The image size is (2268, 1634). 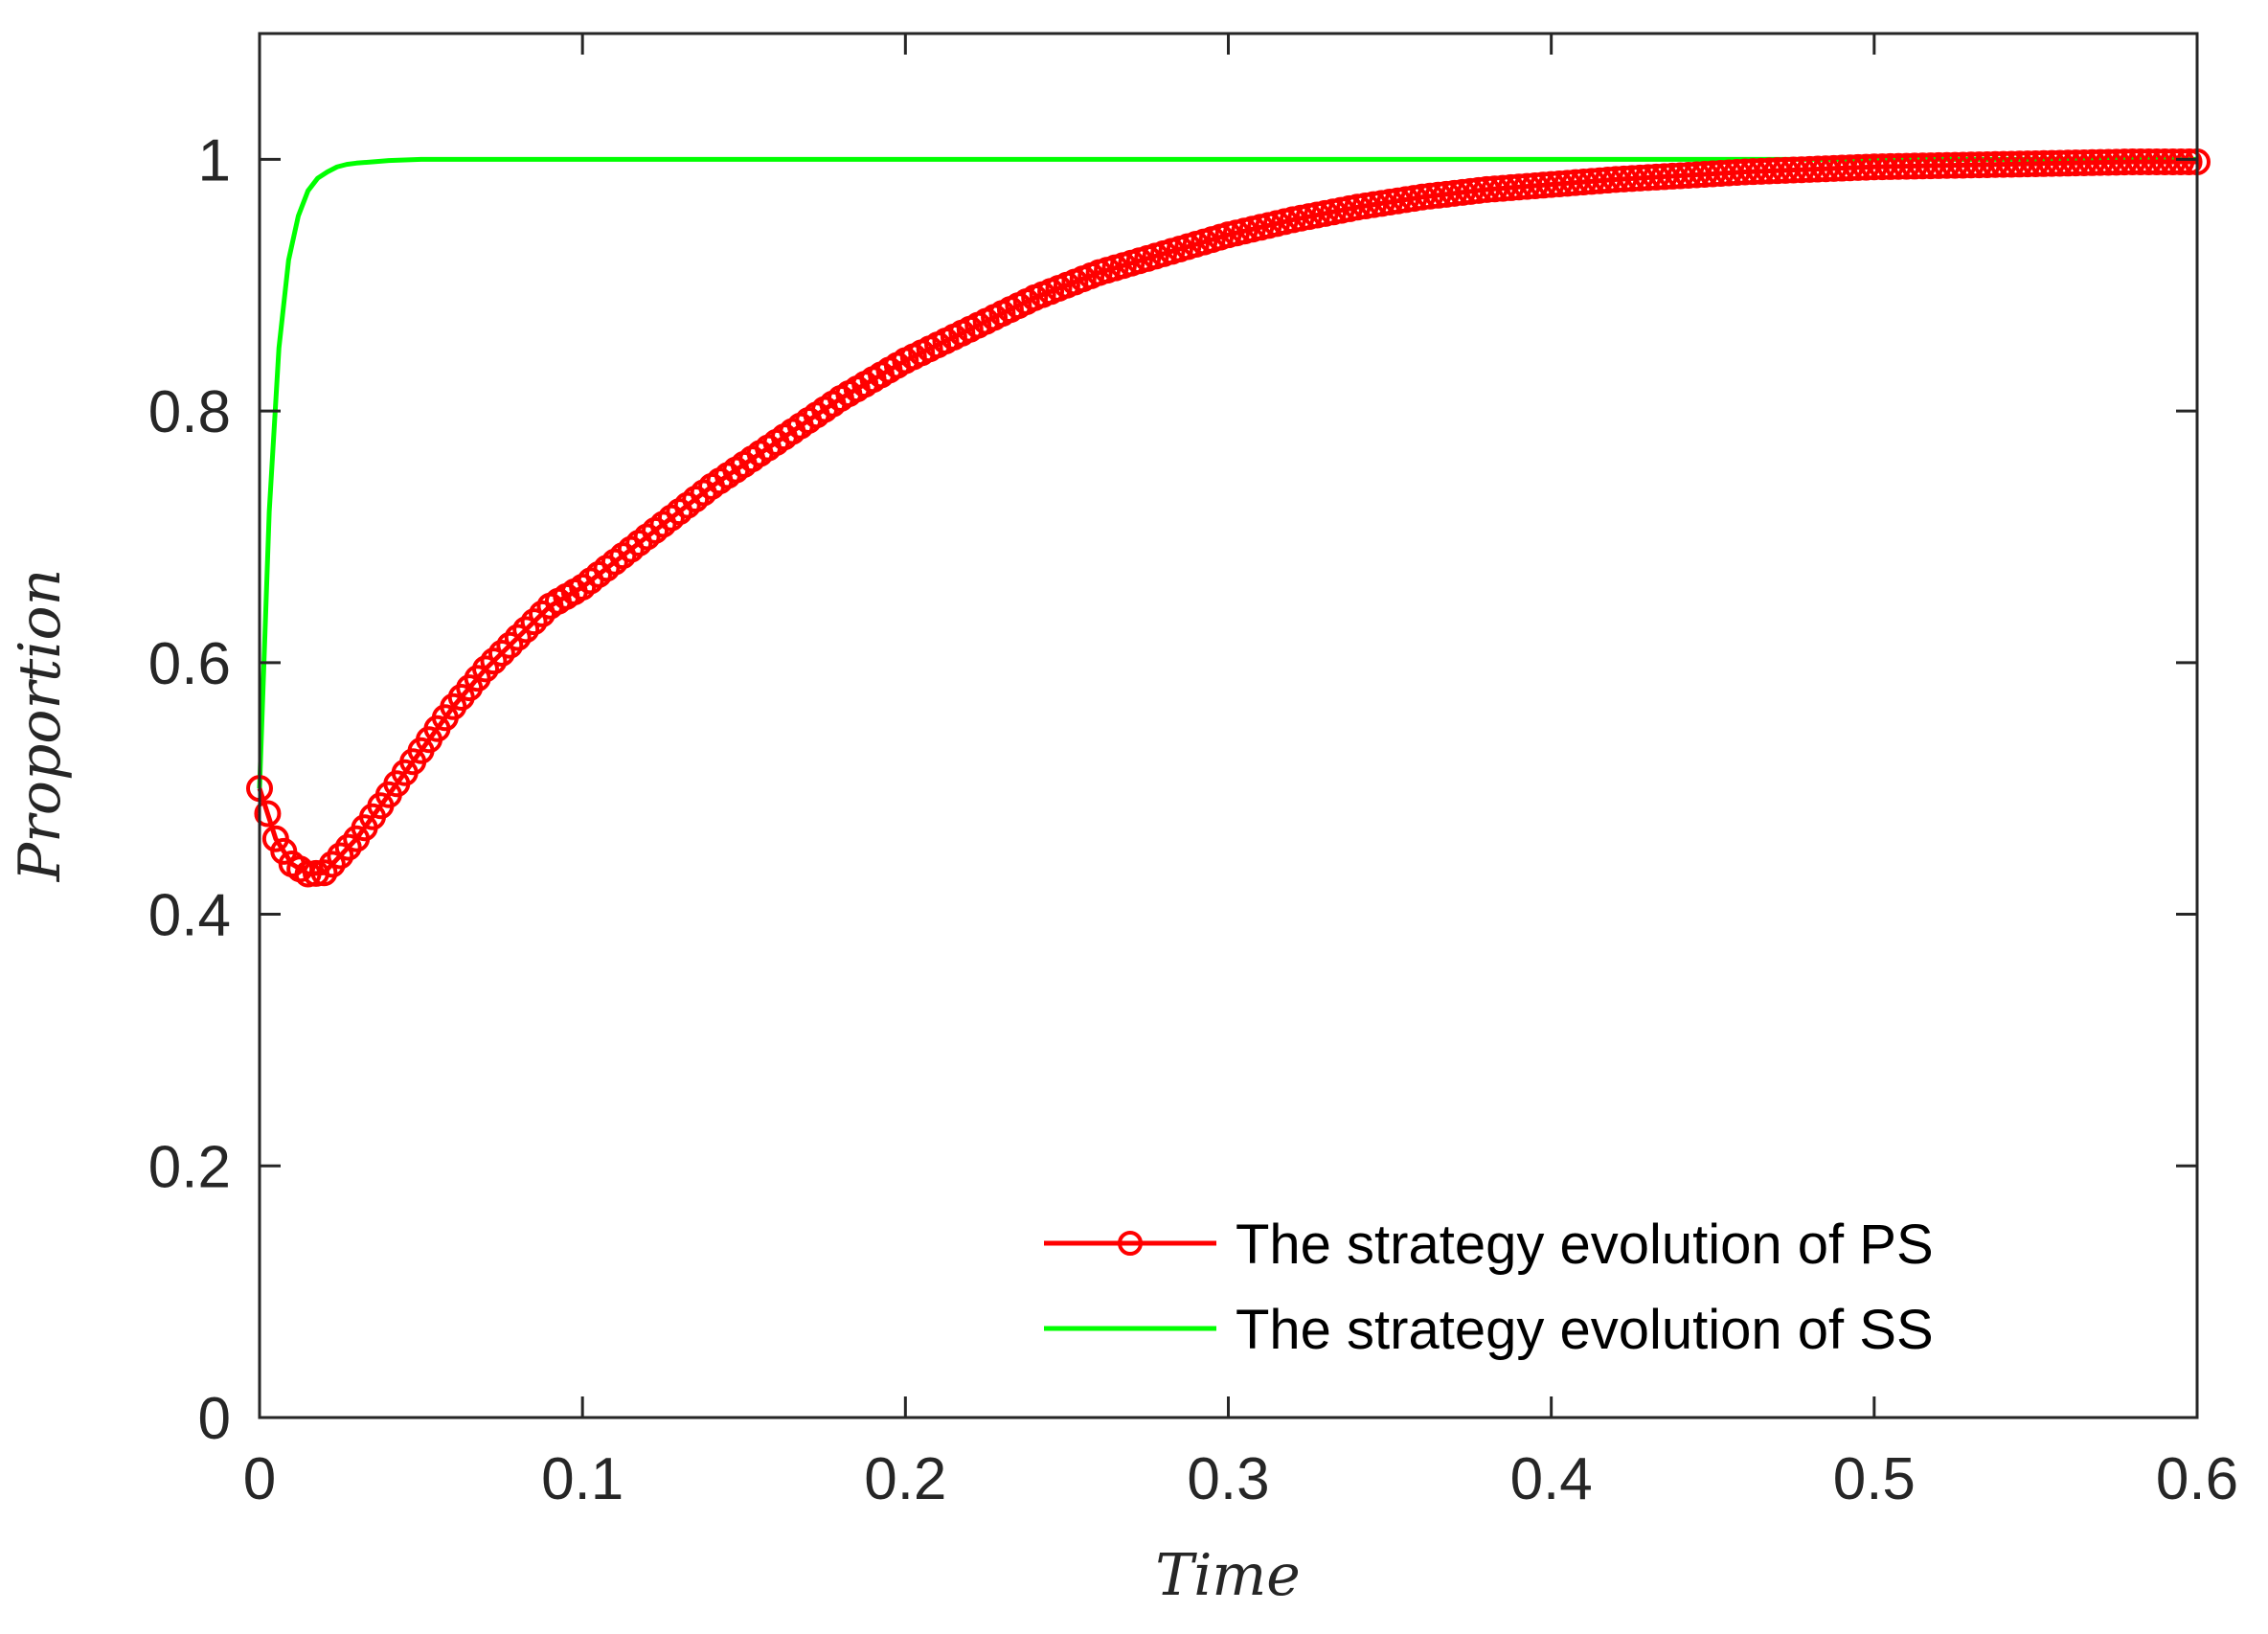 What do you see at coordinates (189, 916) in the screenshot?
I see `y-tick-label: 0.4` at bounding box center [189, 916].